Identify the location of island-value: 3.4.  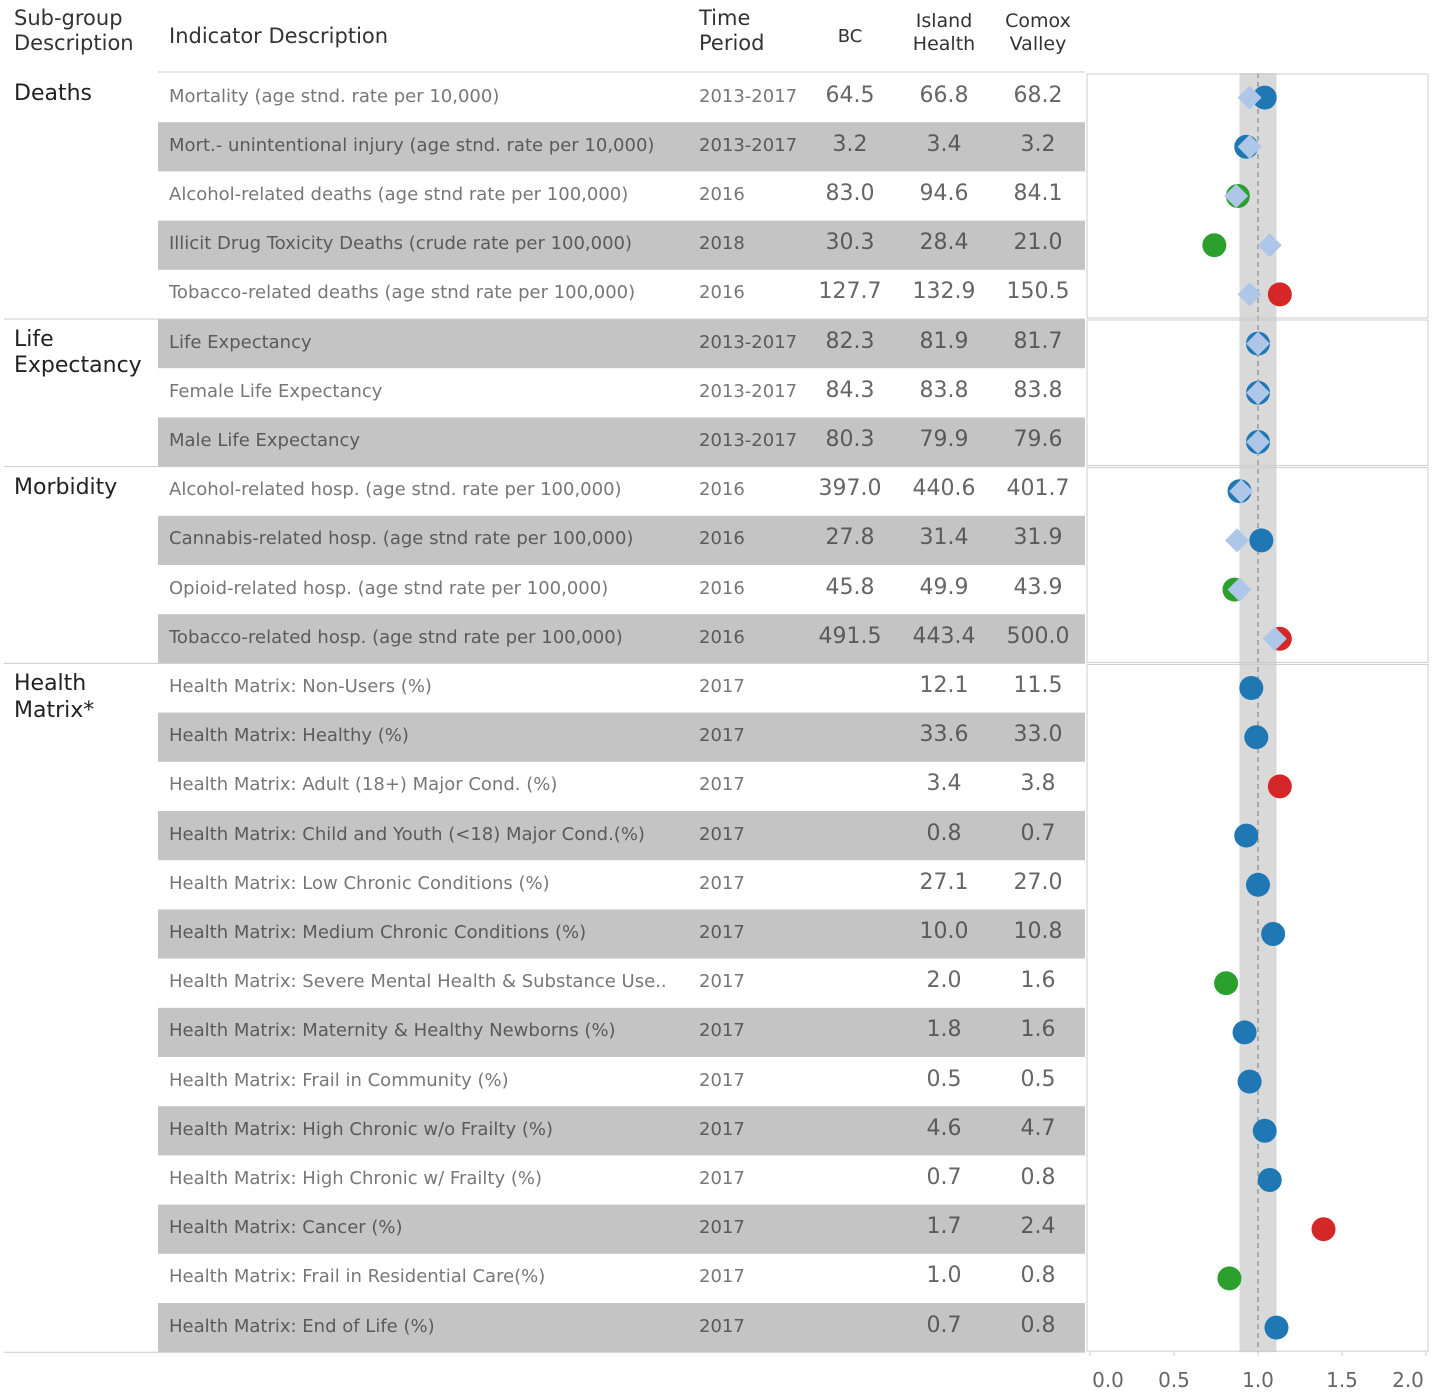
(944, 784).